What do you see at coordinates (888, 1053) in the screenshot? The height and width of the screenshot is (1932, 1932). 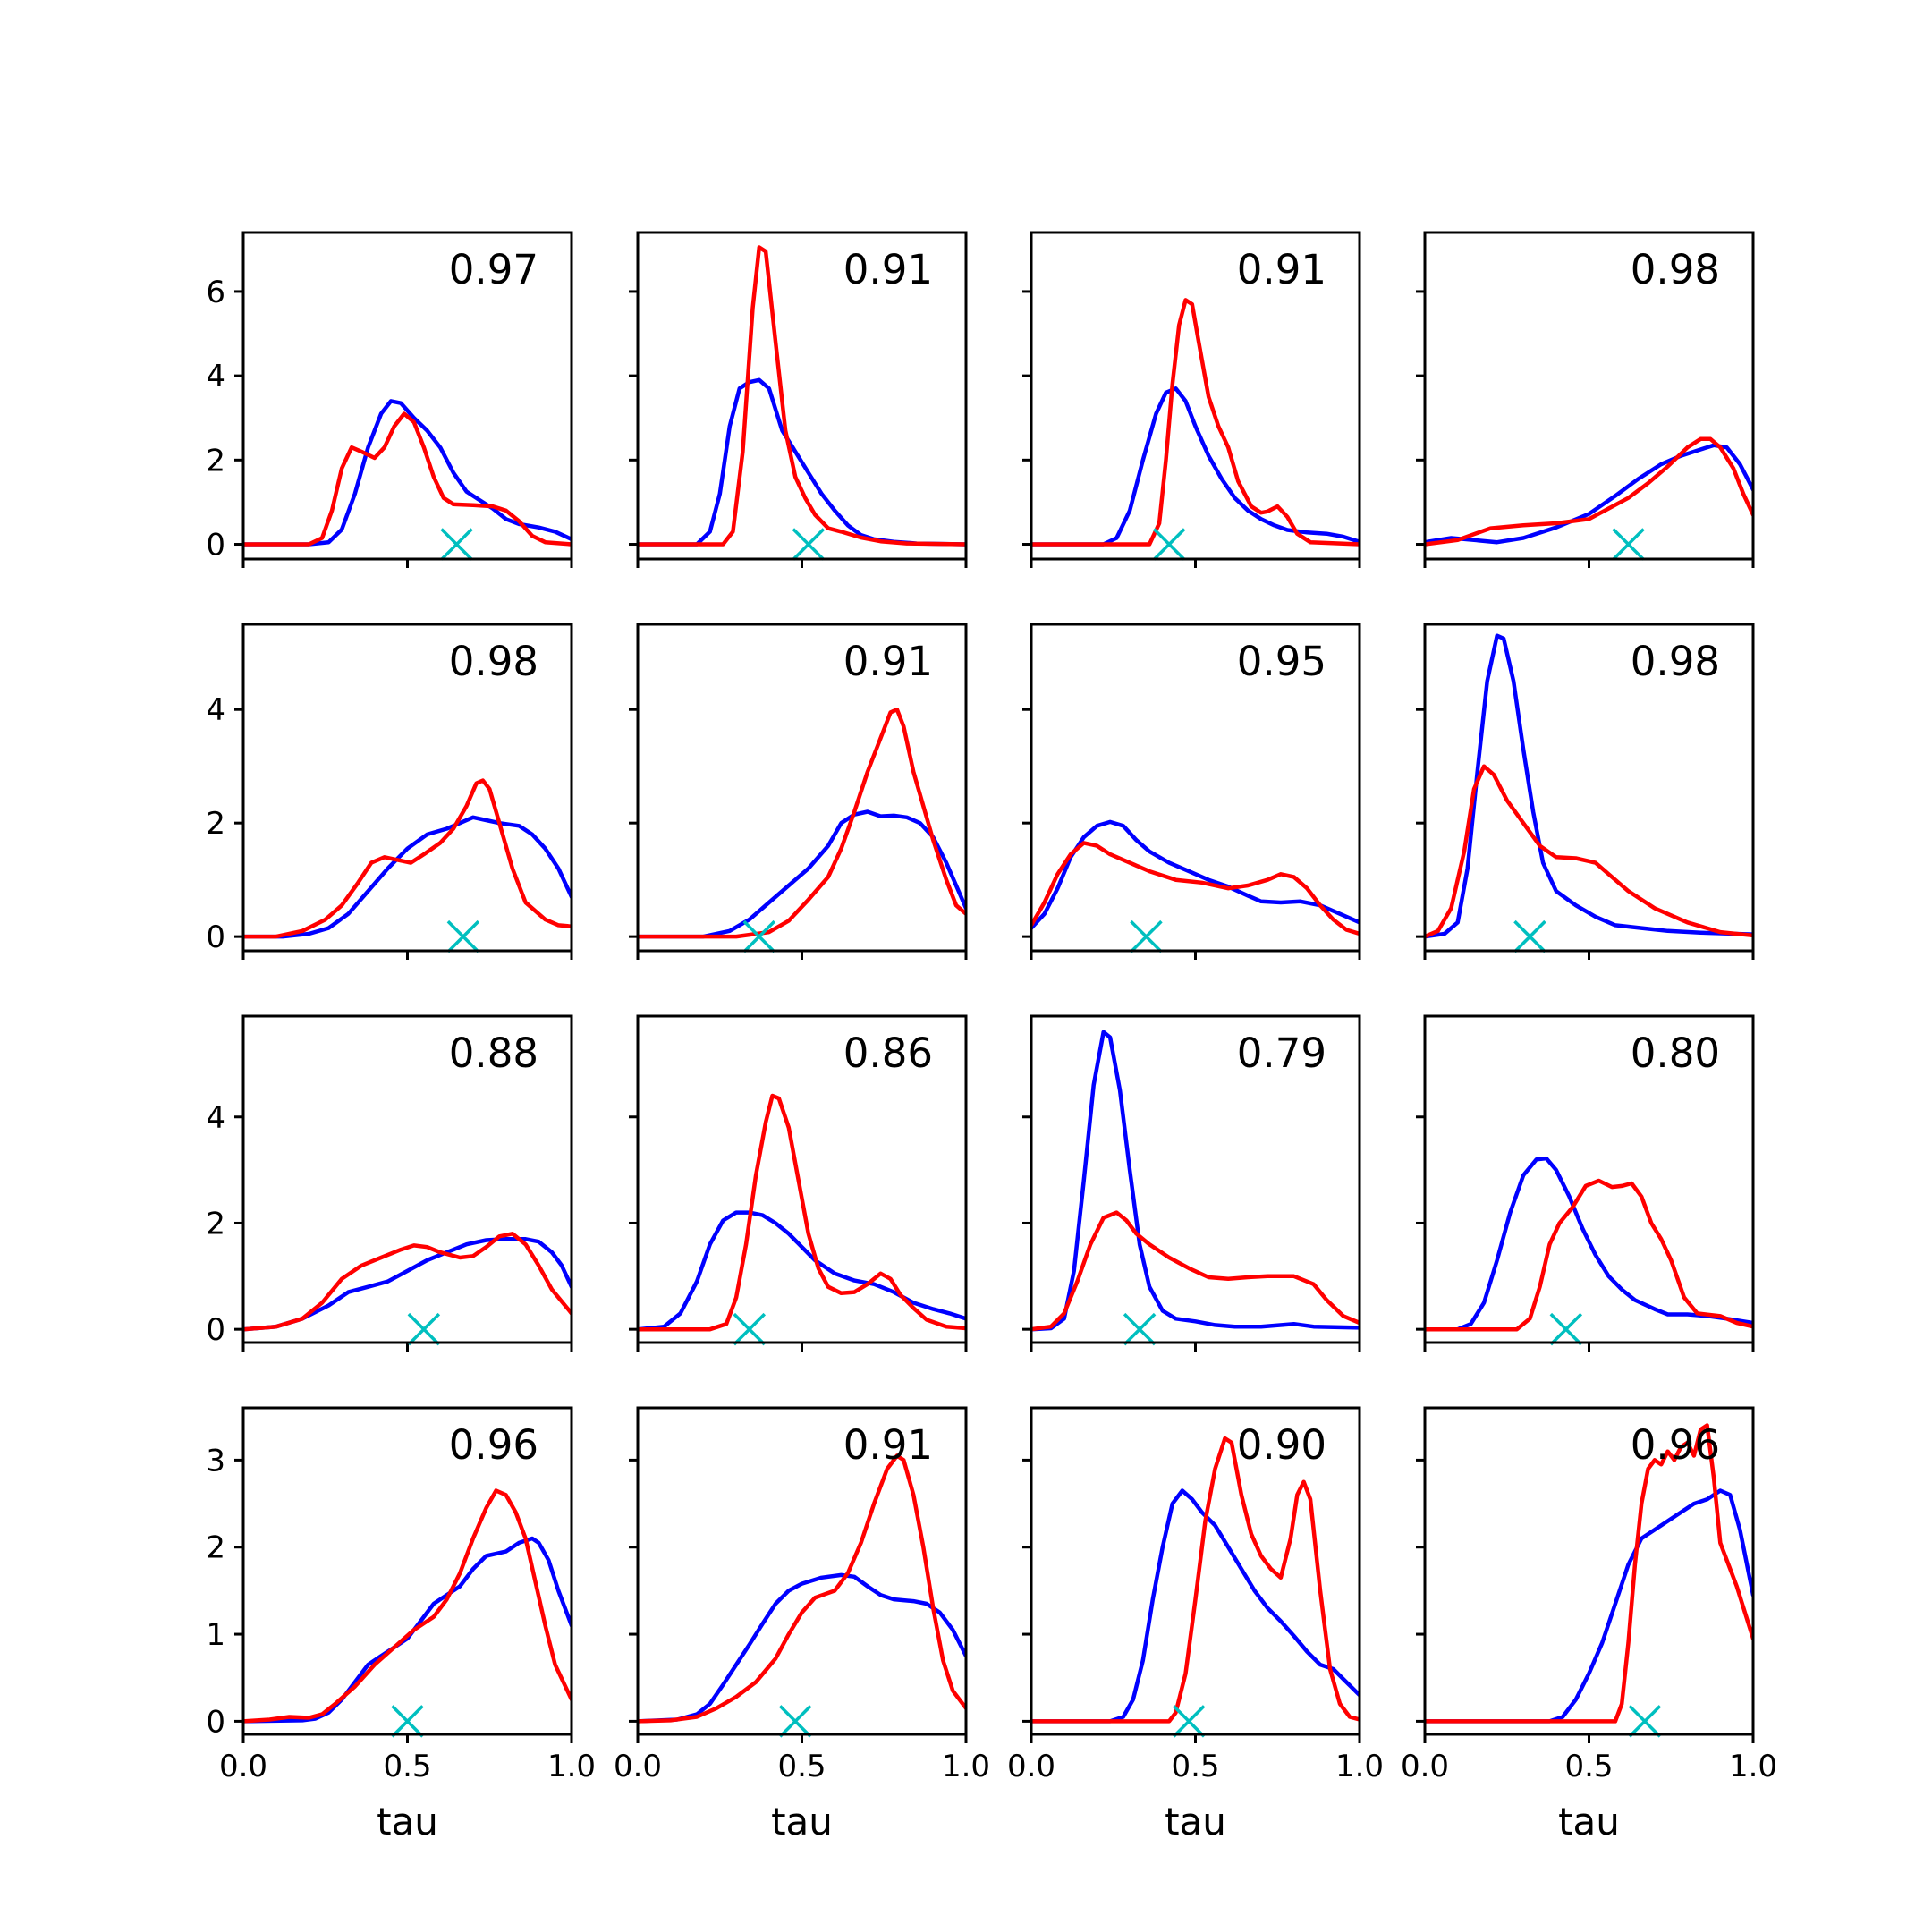 I see `correlation-label: 0.86` at bounding box center [888, 1053].